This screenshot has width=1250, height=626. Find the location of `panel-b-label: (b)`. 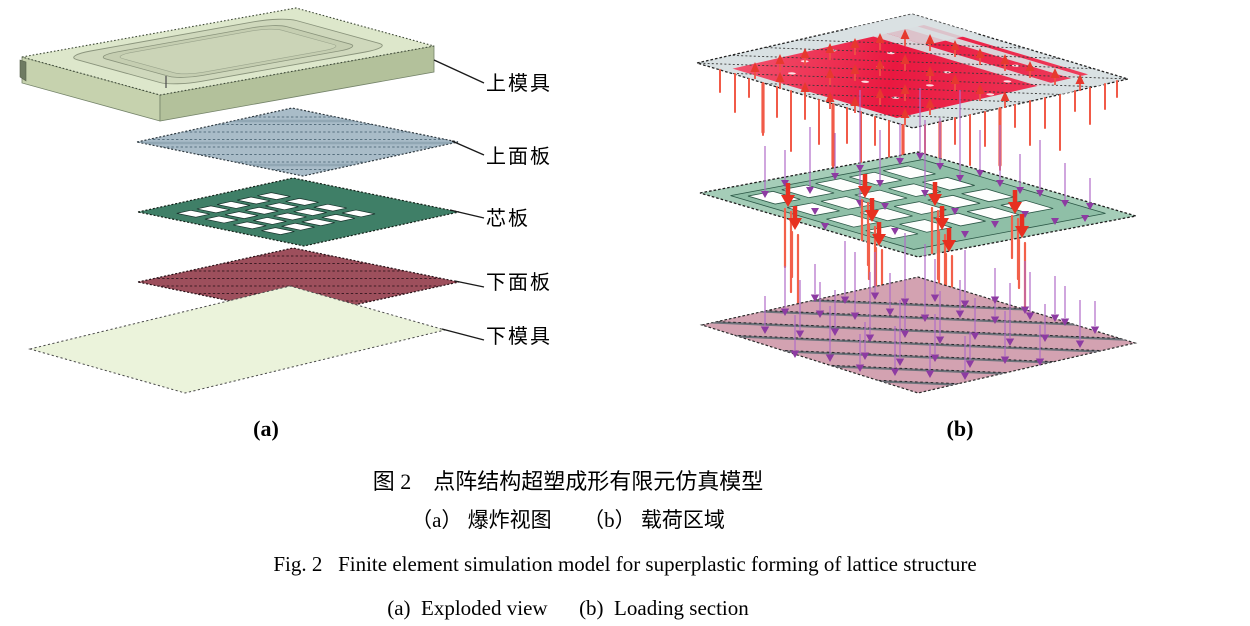

panel-b-label: (b) is located at coordinates (960, 428).